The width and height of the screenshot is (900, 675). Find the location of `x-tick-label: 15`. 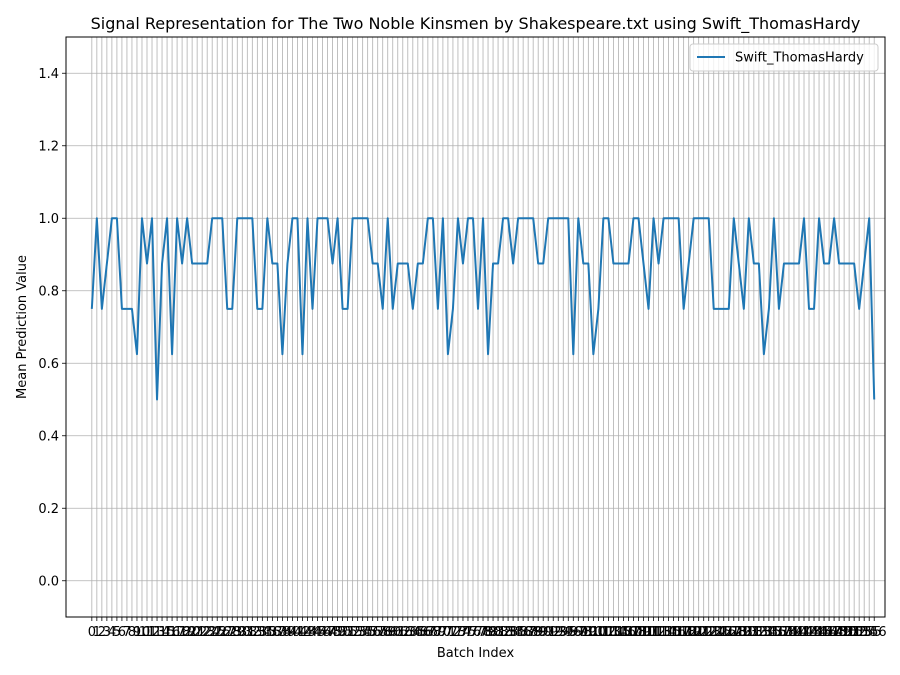

x-tick-label: 15 is located at coordinates (167, 632).